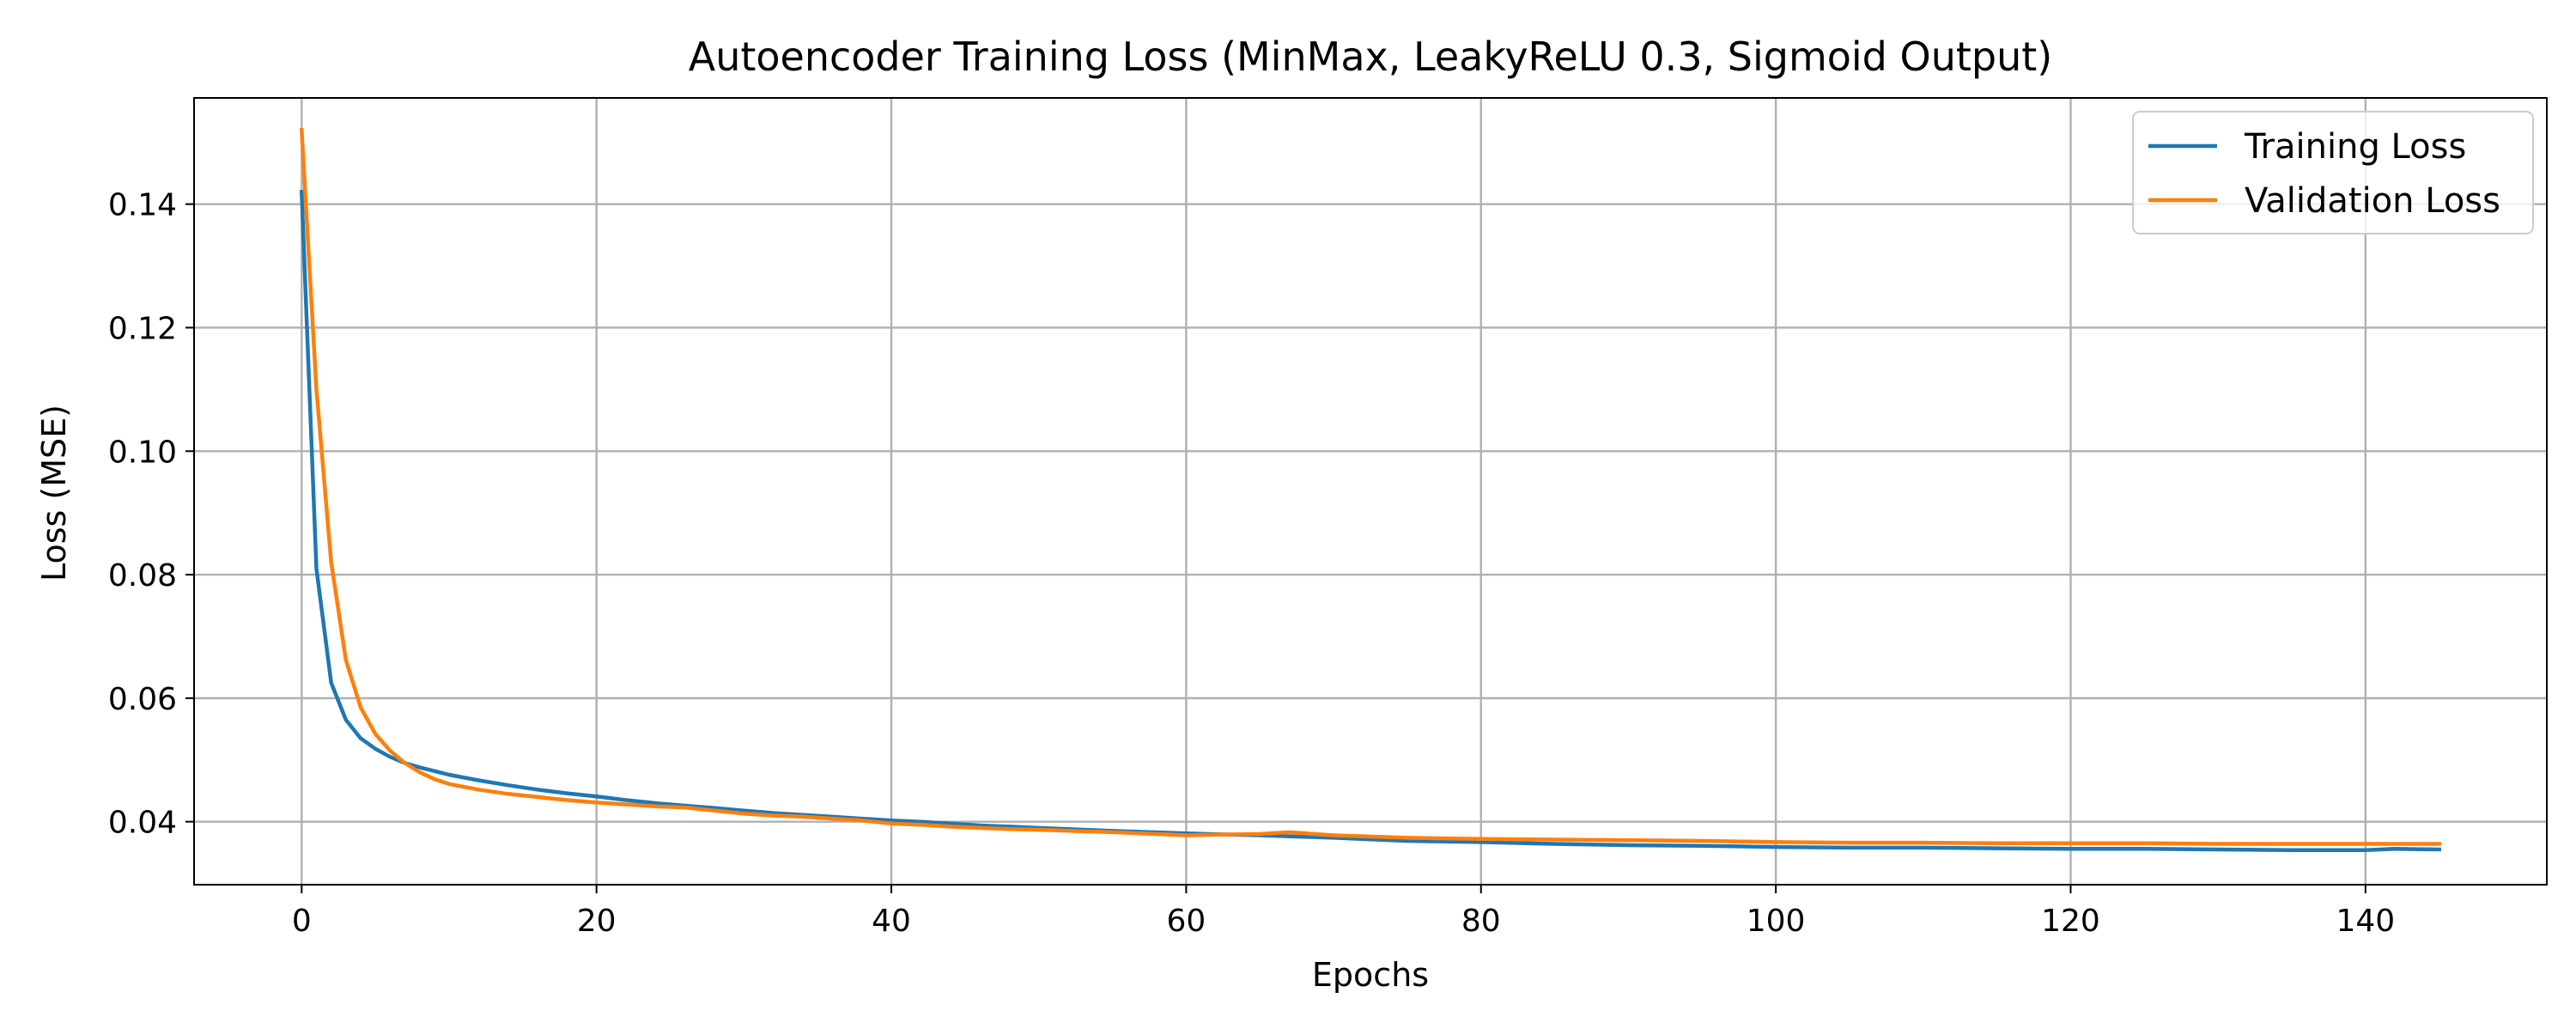 The height and width of the screenshot is (1035, 2576). Describe the element at coordinates (1481, 921) in the screenshot. I see `x-tick-label: 80` at that location.